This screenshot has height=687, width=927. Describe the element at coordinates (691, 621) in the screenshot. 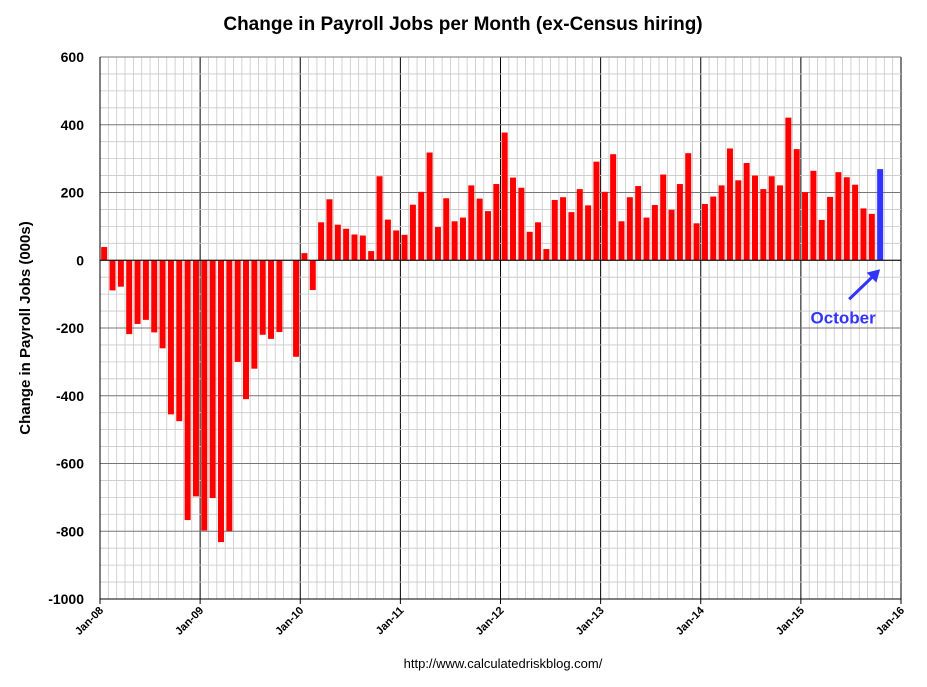

I see `x-tick-label: Jan-14` at that location.